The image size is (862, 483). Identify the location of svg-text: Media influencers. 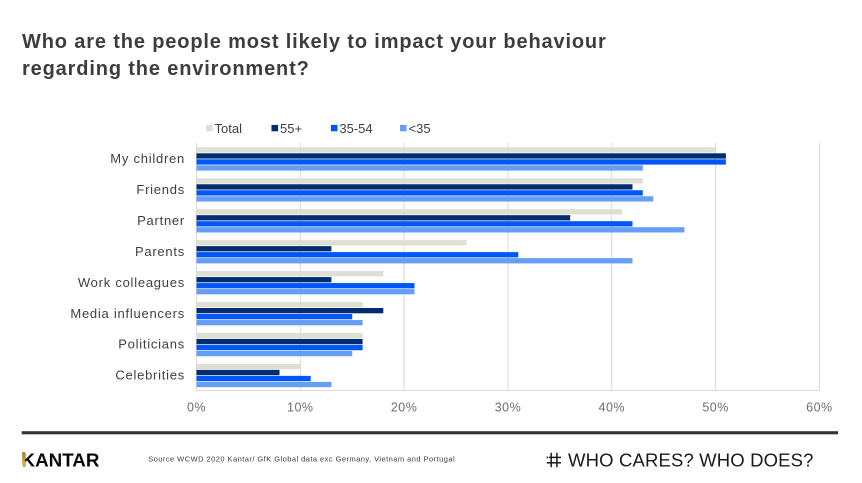
(127, 313).